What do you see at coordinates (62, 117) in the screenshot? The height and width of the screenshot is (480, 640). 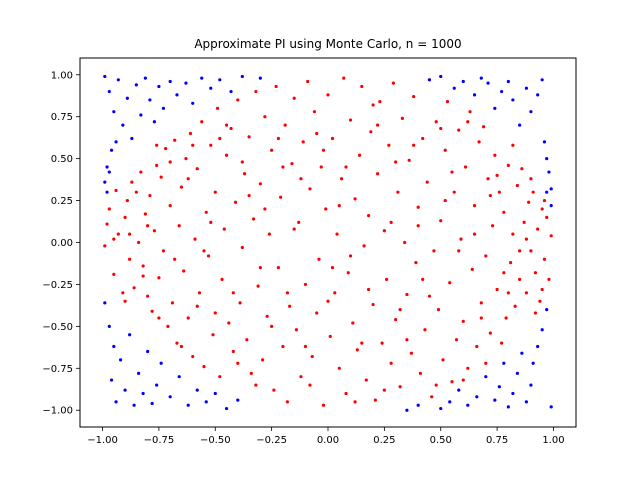 I see `y-tick-label-7: 0.75` at bounding box center [62, 117].